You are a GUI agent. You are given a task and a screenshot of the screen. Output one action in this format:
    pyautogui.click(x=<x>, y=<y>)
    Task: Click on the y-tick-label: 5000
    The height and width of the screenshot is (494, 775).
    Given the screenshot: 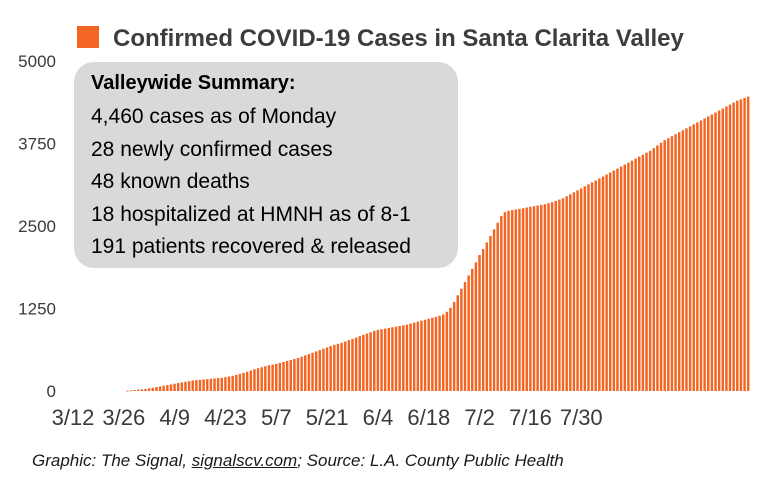 What is the action you would take?
    pyautogui.click(x=37, y=61)
    